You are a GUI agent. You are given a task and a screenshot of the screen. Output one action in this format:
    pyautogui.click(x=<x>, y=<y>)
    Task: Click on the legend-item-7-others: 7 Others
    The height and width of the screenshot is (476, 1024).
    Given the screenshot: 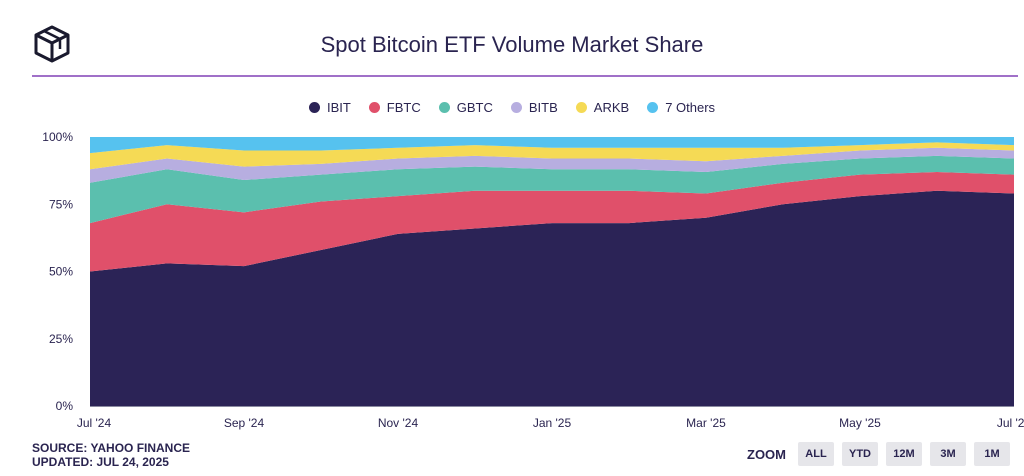 What is the action you would take?
    pyautogui.click(x=681, y=107)
    